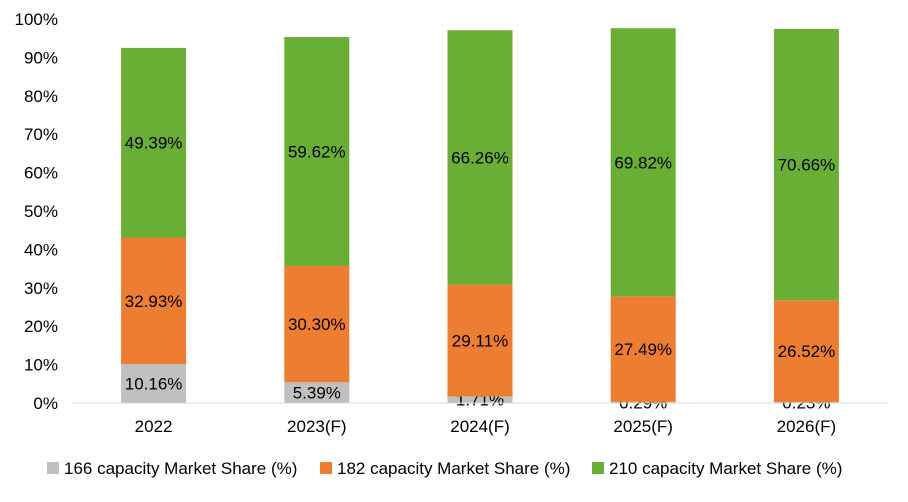 The height and width of the screenshot is (502, 908). I want to click on y-tick-label: 50%, so click(41, 211).